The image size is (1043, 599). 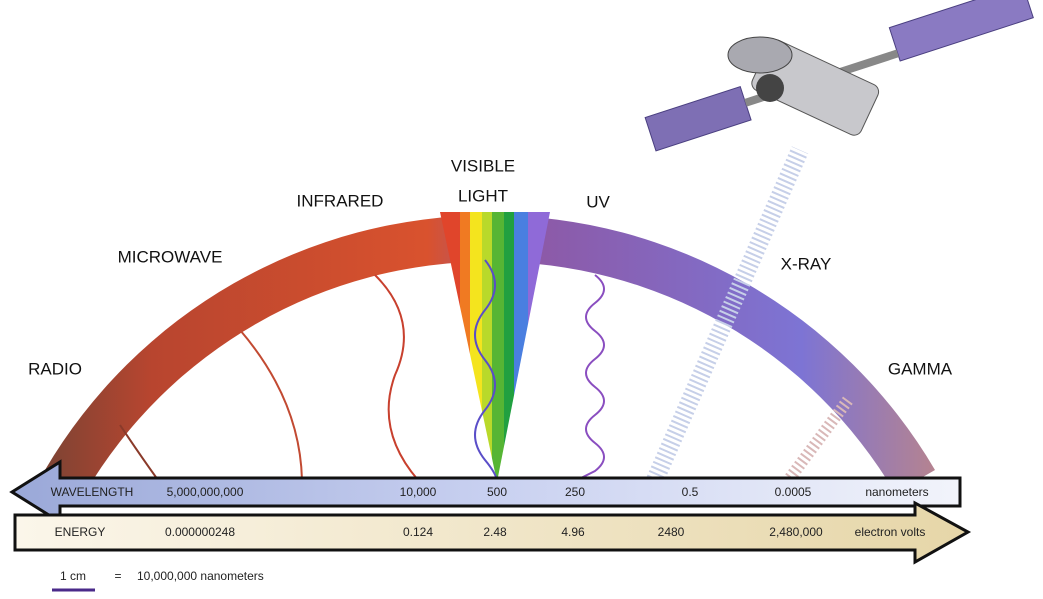 I want to click on wavelength-value: 0.0005, so click(x=793, y=492).